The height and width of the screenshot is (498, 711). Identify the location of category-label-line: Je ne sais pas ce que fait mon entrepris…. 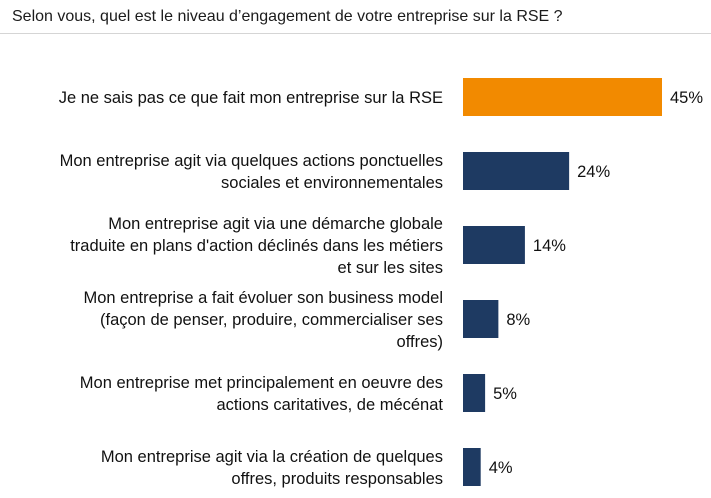
(251, 98).